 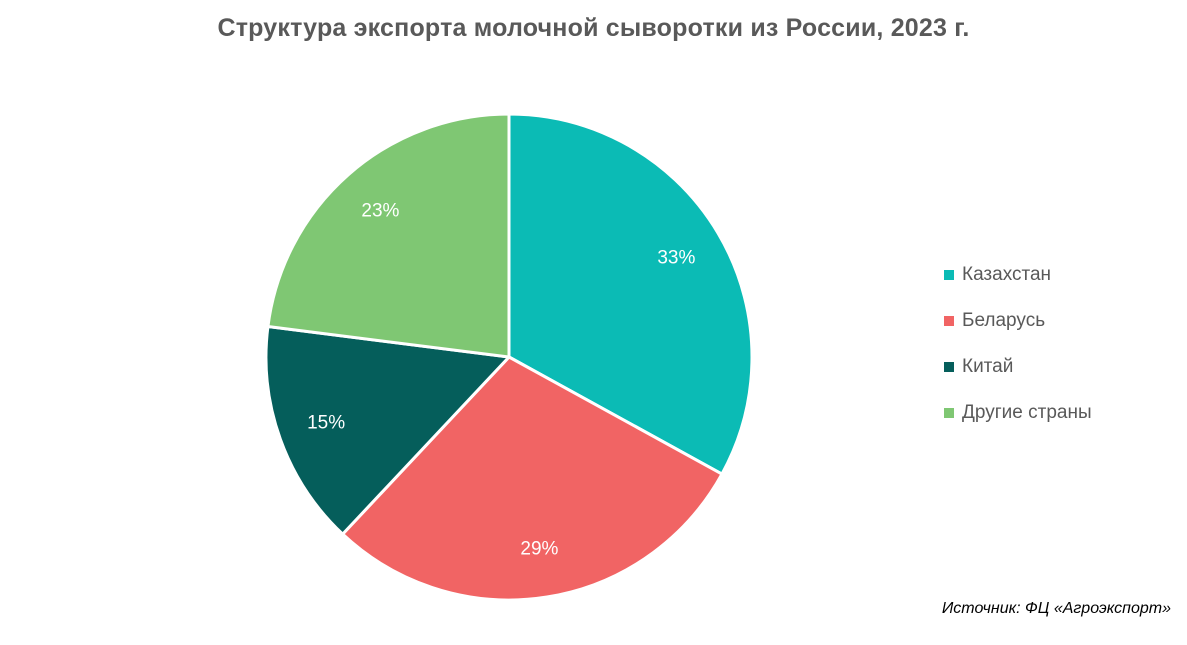 What do you see at coordinates (1056, 608) in the screenshot?
I see `source-note: Источник: ФЦ «Агроэкспорт»` at bounding box center [1056, 608].